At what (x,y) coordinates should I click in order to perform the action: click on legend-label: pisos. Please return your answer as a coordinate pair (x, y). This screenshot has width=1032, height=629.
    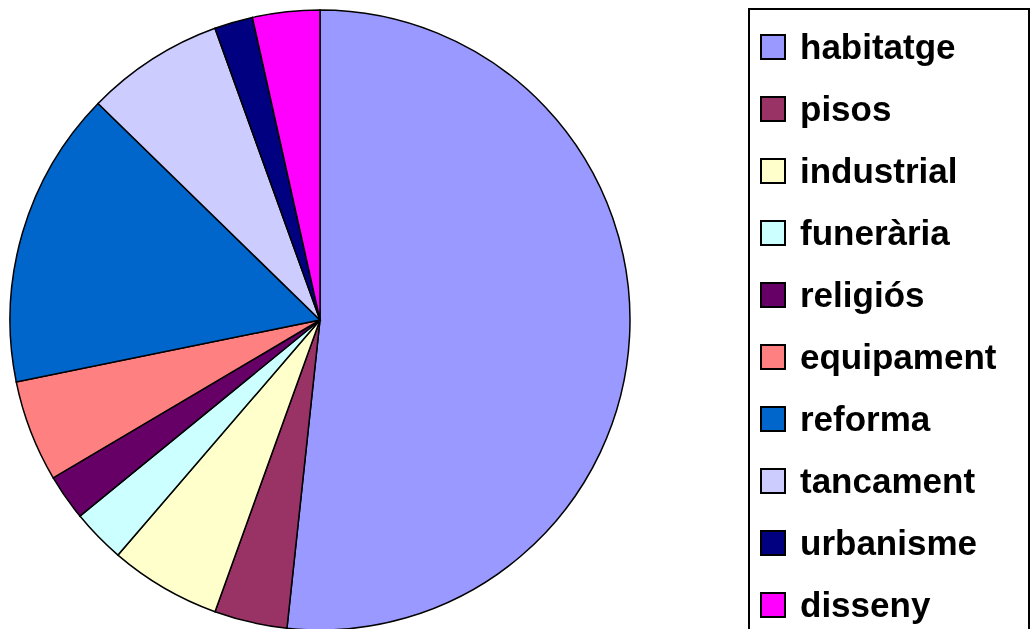
    Looking at the image, I should click on (846, 109).